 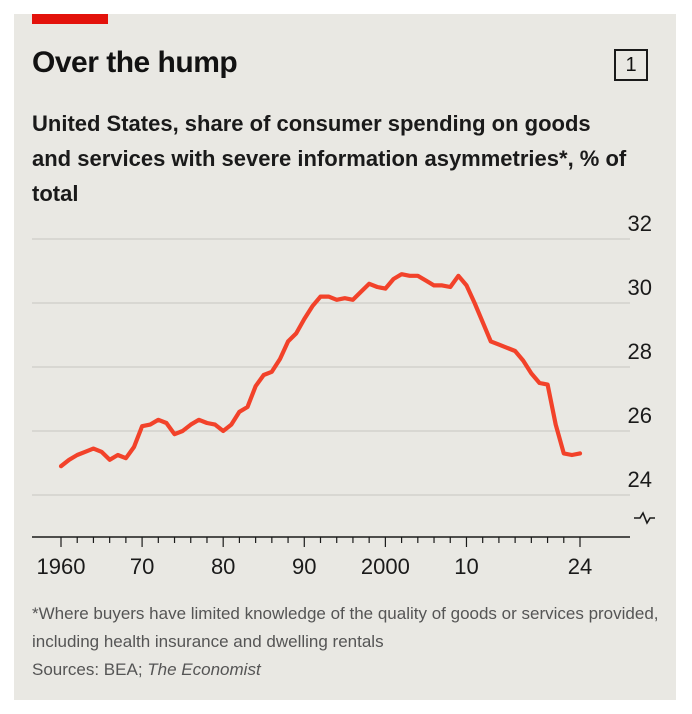 I want to click on x-tick-label-2000: 2000, so click(x=385, y=566).